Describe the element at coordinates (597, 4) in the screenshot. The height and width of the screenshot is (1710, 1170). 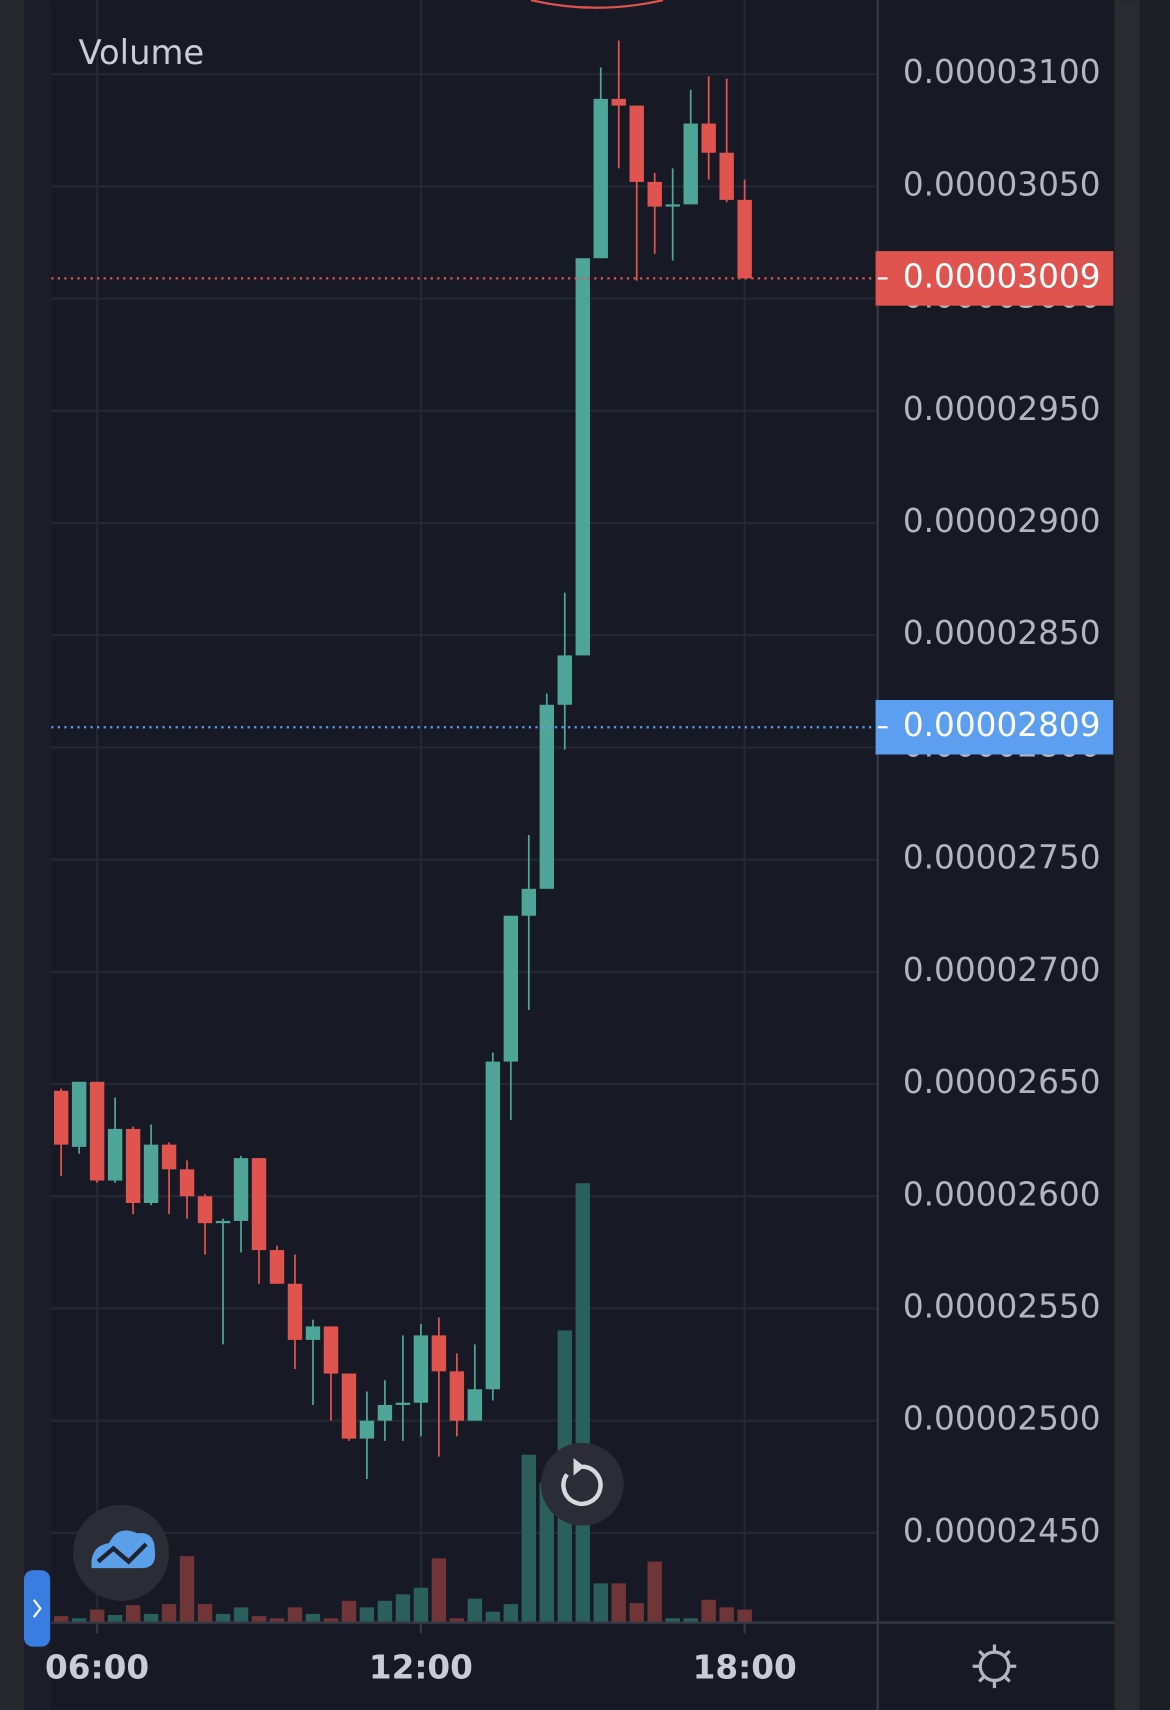
I see `top-marker` at that location.